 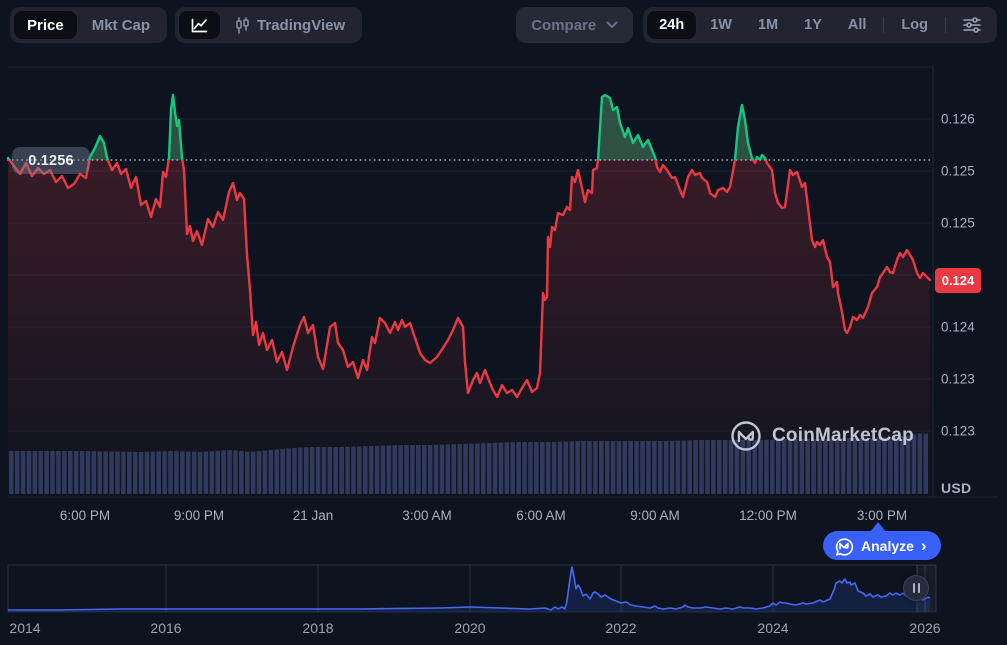 What do you see at coordinates (469, 628) in the screenshot?
I see `navigator-year-label: 2020` at bounding box center [469, 628].